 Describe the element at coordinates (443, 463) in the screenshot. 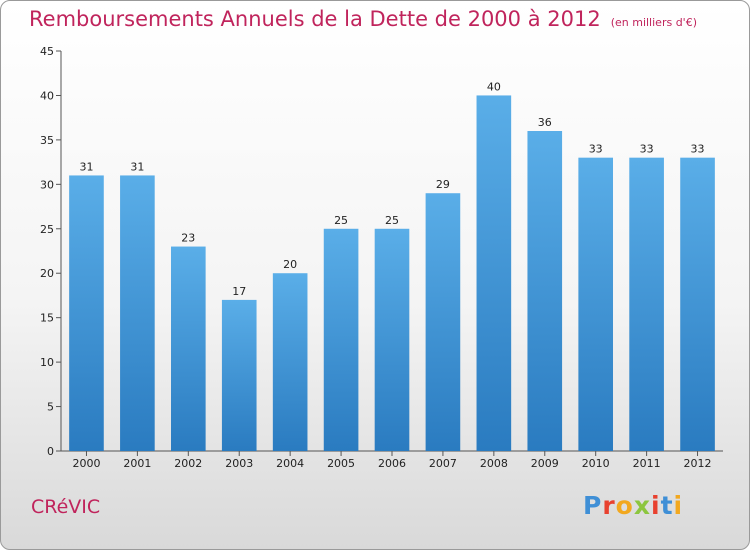

I see `x-tick-label: 2007` at that location.